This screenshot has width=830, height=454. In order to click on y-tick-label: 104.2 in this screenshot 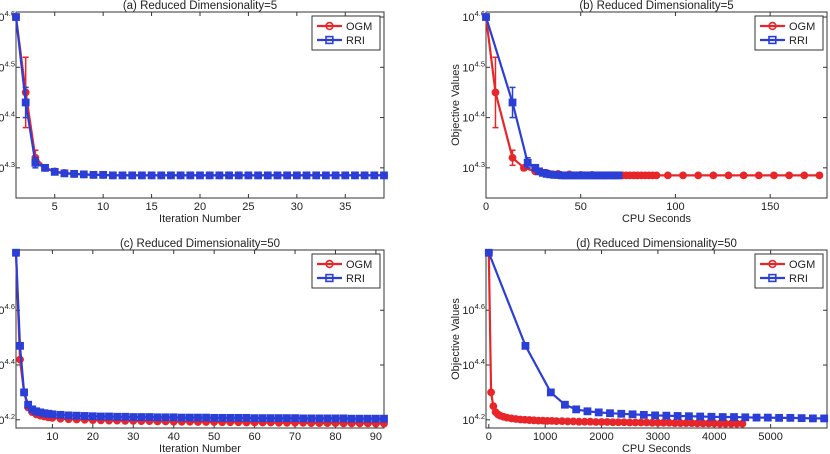, I will do `click(473, 419)`.